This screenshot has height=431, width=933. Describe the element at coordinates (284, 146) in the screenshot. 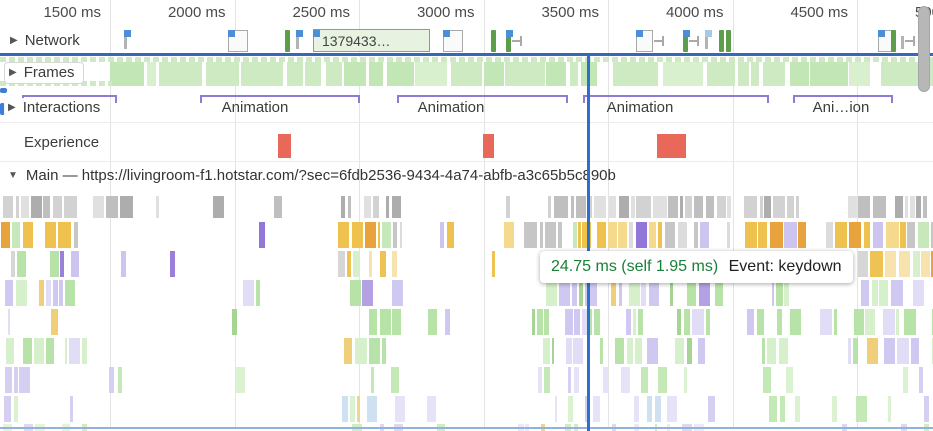

I see `layout-shift-block` at that location.